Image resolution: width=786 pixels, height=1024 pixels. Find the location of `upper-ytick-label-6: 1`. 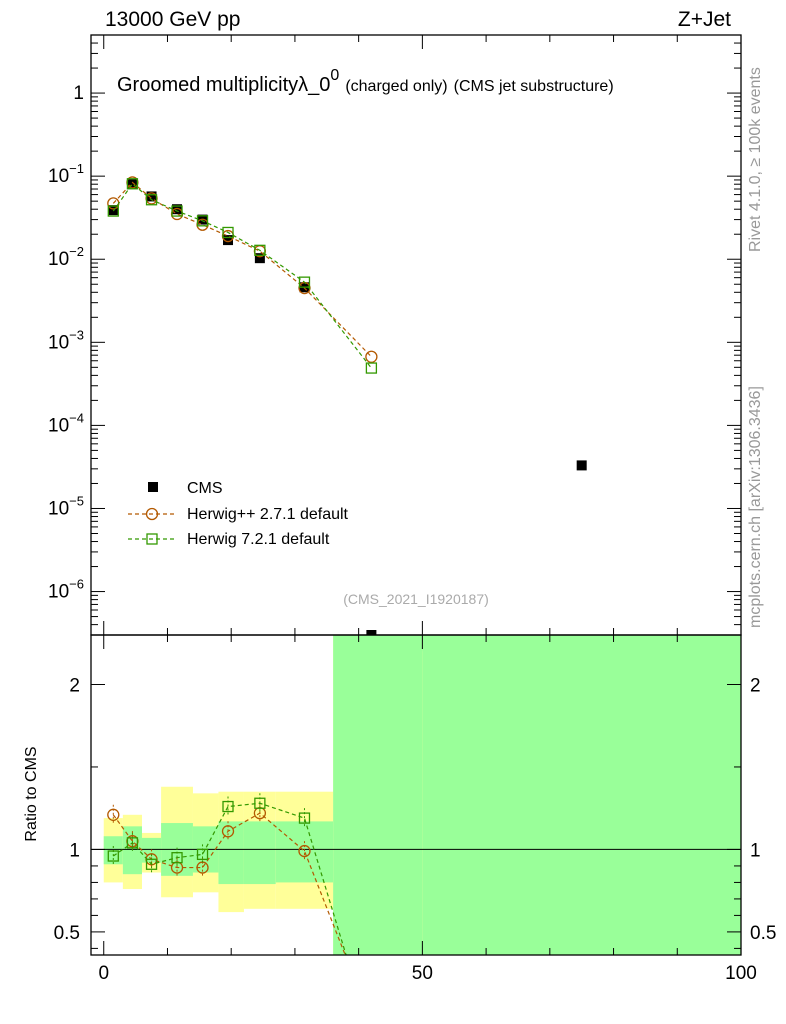

upper-ytick-label-6: 1 is located at coordinates (78, 93).